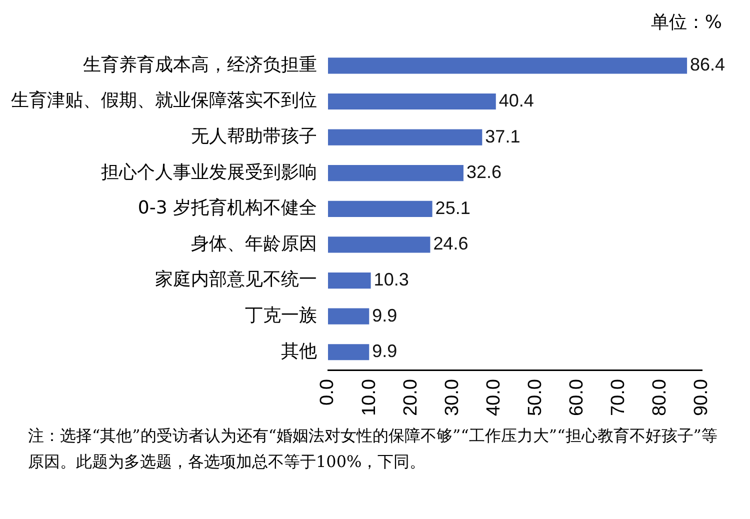 The width and height of the screenshot is (750, 519). Describe the element at coordinates (209, 172) in the screenshot. I see `y-tick-label: 担心个人事业发展受到影响` at that location.